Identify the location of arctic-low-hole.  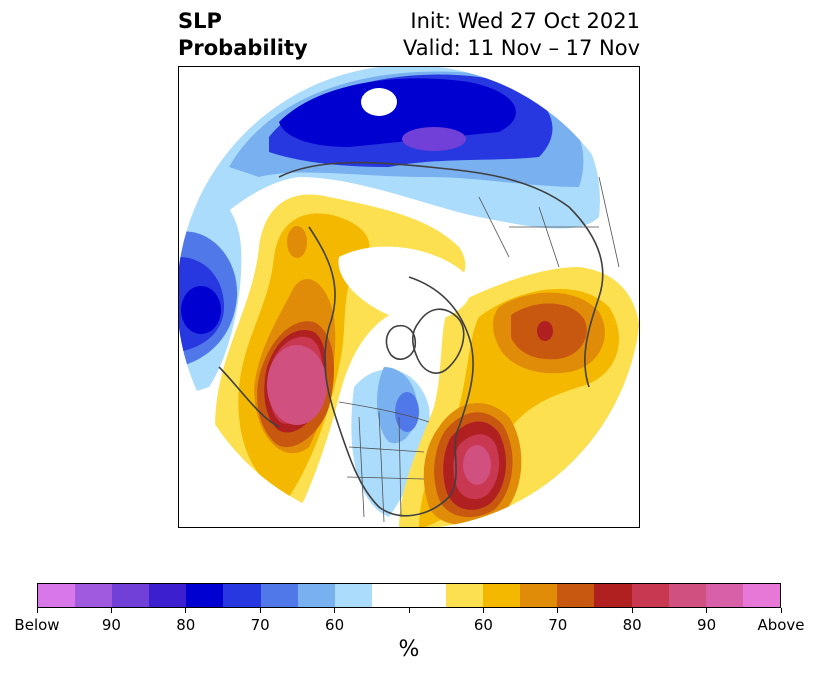
(379, 102).